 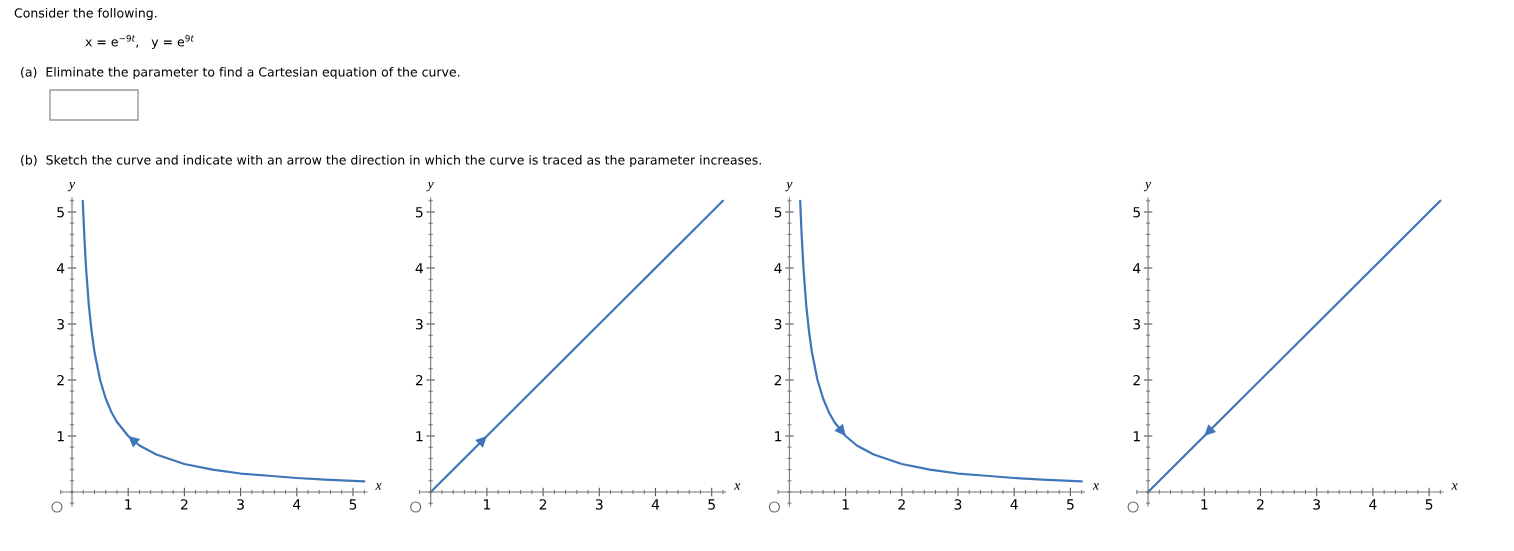 What do you see at coordinates (85, 14) in the screenshot?
I see `text: Consider the following.` at bounding box center [85, 14].